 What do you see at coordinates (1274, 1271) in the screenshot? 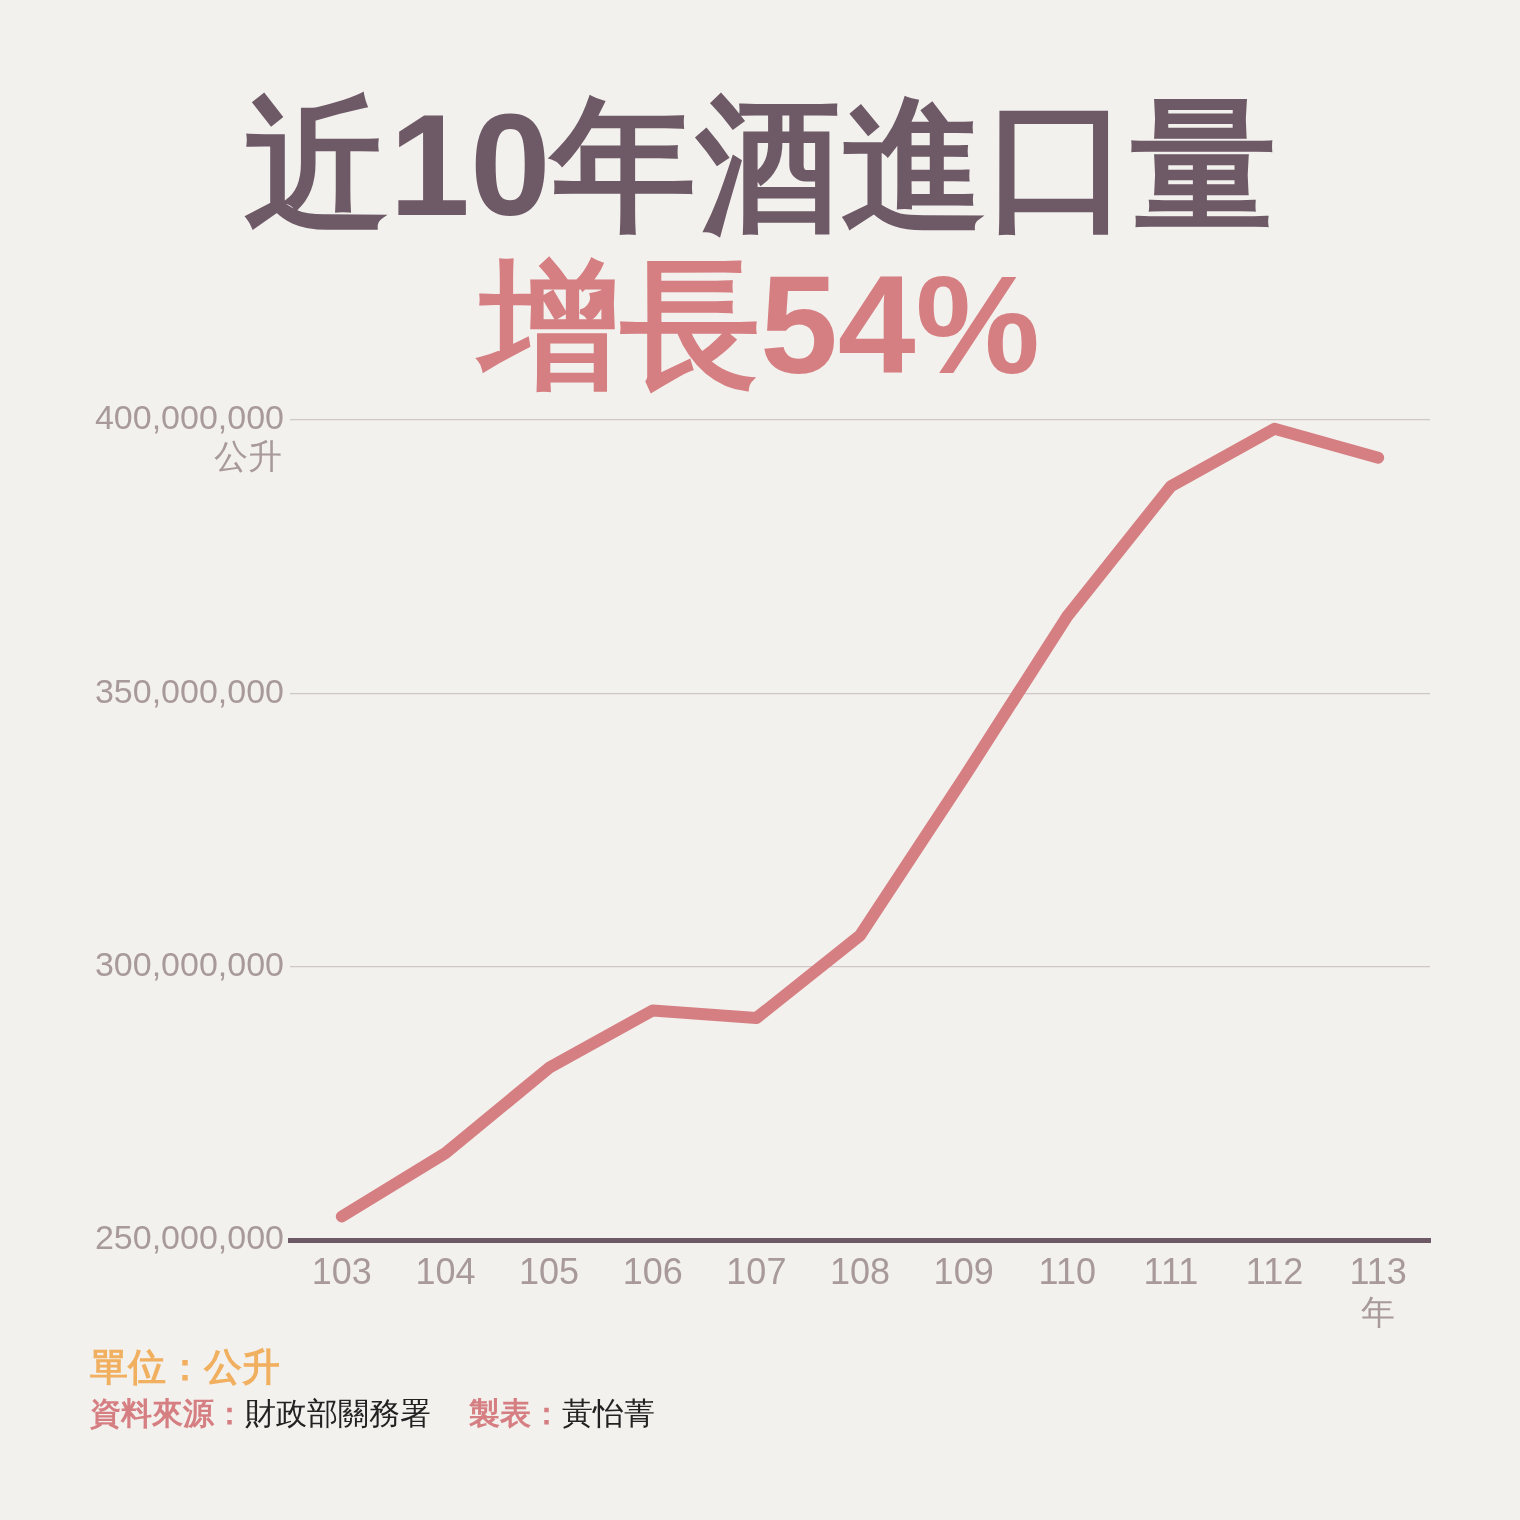
I see `x-tick-label: 112` at bounding box center [1274, 1271].